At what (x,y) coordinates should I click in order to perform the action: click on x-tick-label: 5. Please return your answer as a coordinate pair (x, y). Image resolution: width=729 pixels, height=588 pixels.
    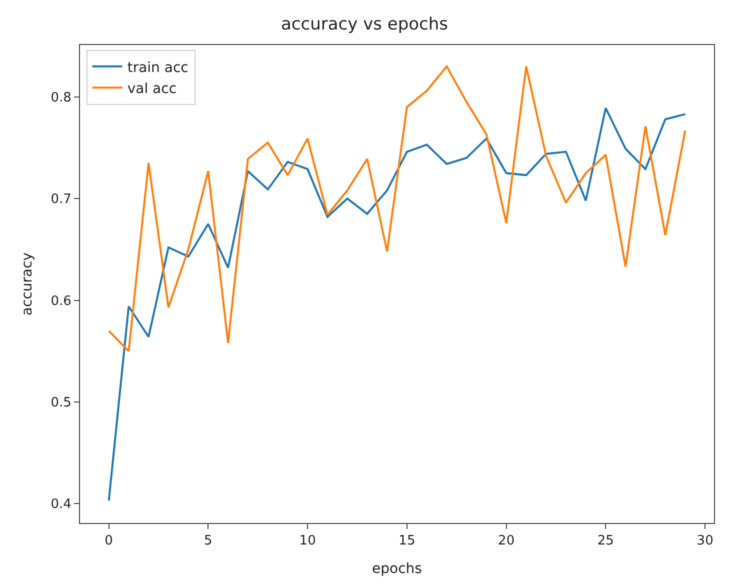
    Looking at the image, I should click on (208, 541).